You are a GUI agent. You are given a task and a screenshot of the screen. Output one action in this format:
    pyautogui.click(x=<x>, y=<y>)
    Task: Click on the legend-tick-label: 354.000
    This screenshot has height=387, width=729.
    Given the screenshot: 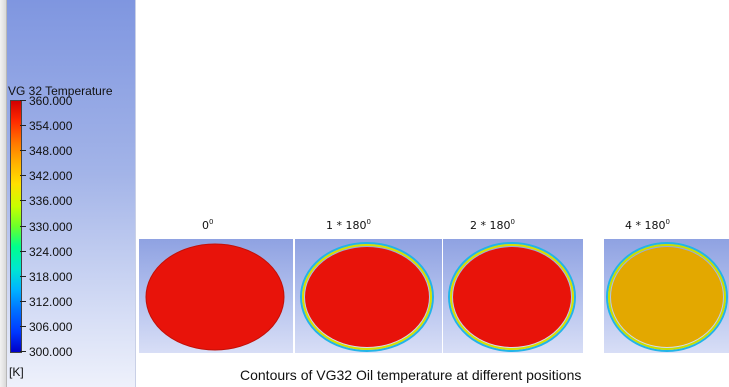 What is the action you would take?
    pyautogui.click(x=51, y=126)
    